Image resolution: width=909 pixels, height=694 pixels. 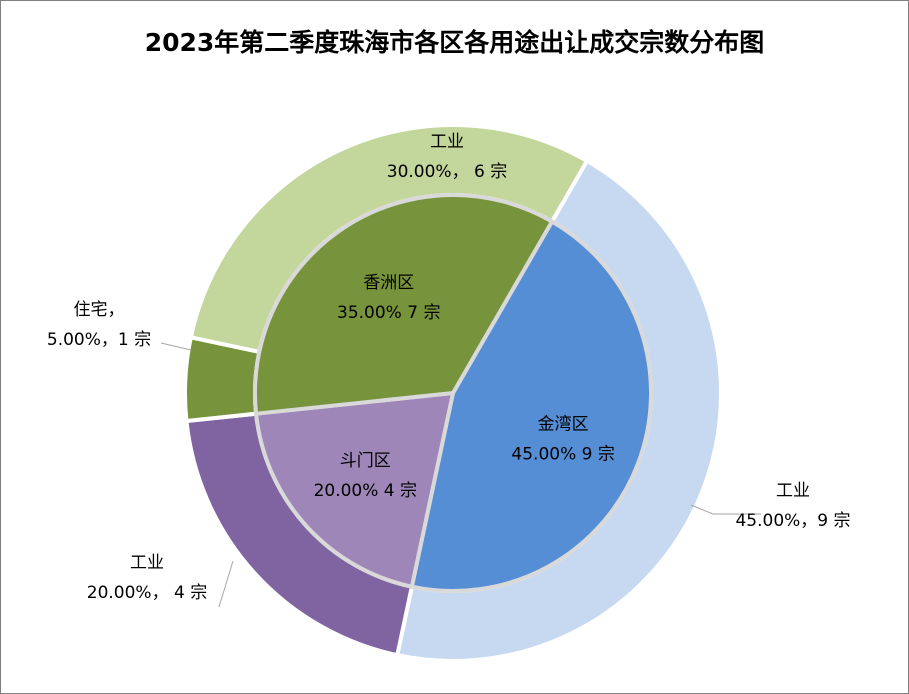 I want to click on chart-title: 2023年第二季度珠海市各区各用途出让成交宗数分布图, so click(x=454, y=42).